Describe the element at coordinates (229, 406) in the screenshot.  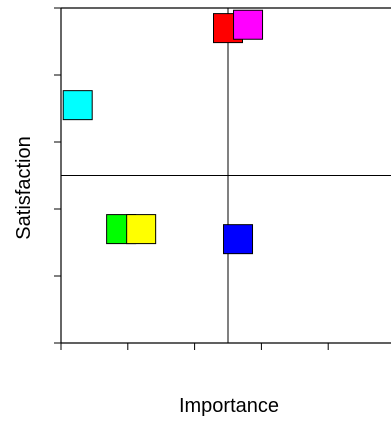
I see `x-axis-label: Importance` at that location.